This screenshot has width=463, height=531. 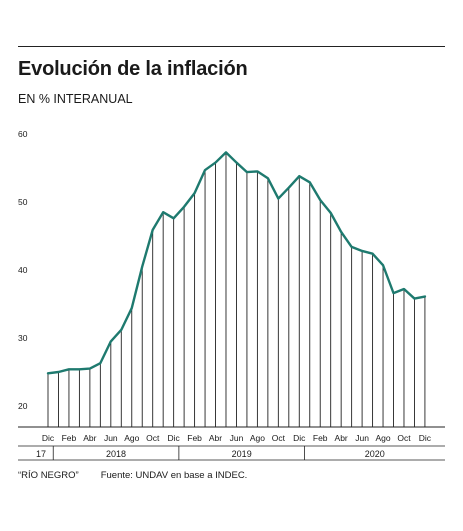 What do you see at coordinates (111, 438) in the screenshot?
I see `month-label-6: Jun` at bounding box center [111, 438].